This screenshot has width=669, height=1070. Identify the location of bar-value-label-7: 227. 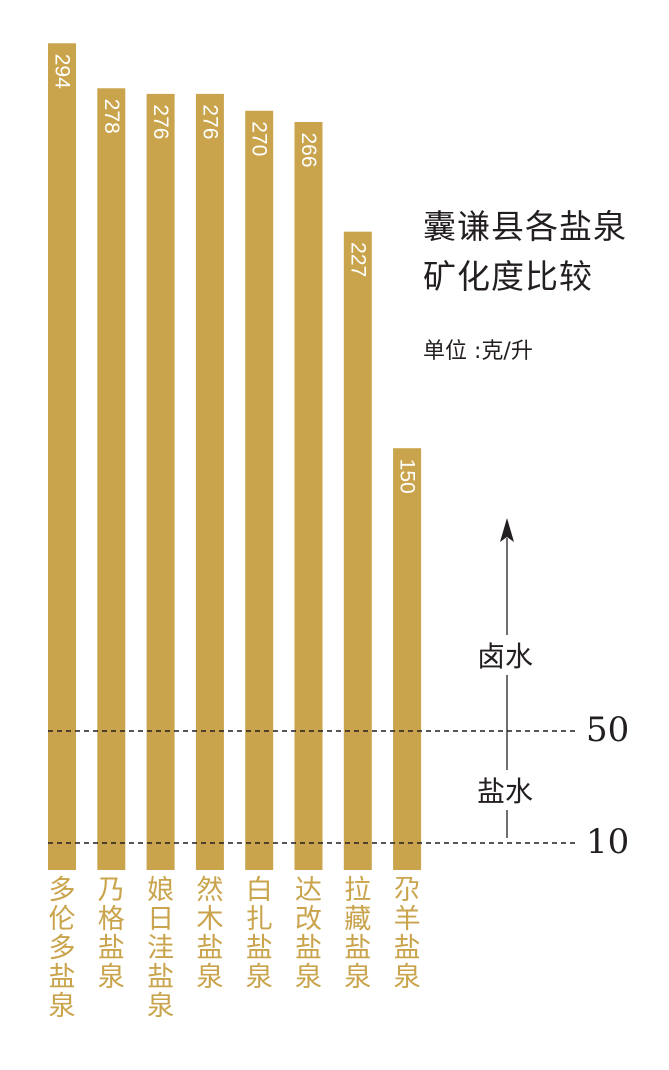
(357, 259).